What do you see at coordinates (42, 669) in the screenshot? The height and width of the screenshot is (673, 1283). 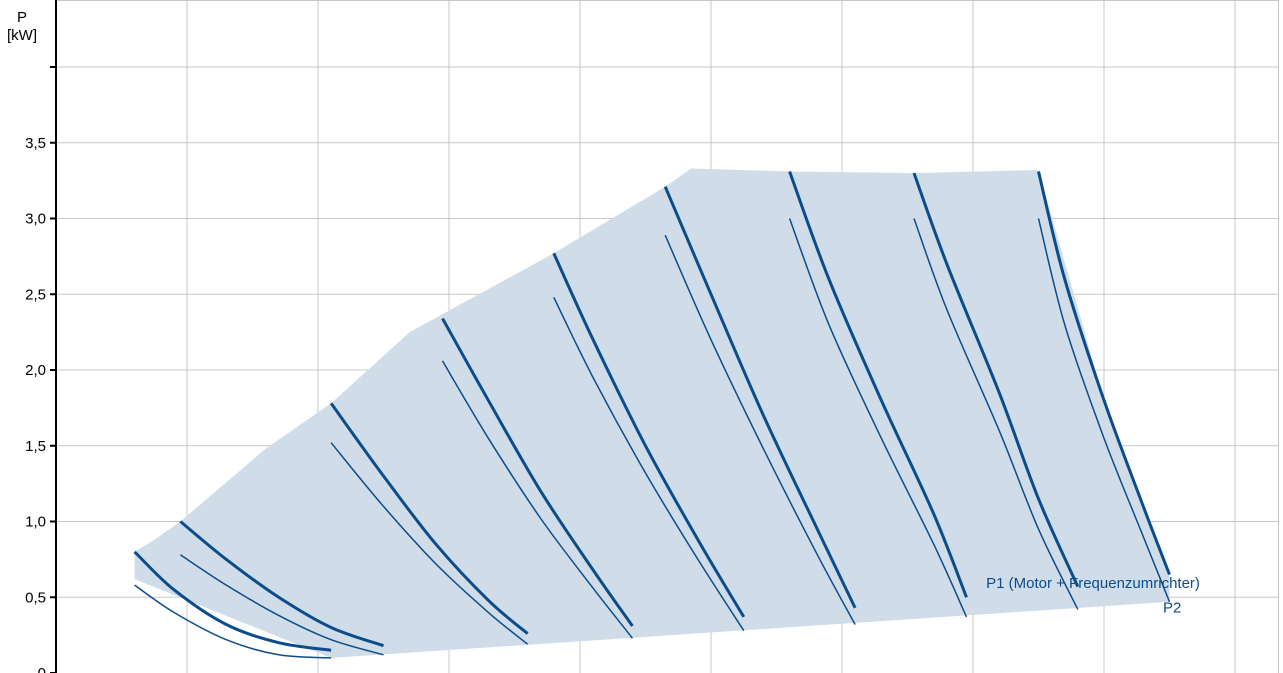 I see `y-tick-label: 0` at bounding box center [42, 669].